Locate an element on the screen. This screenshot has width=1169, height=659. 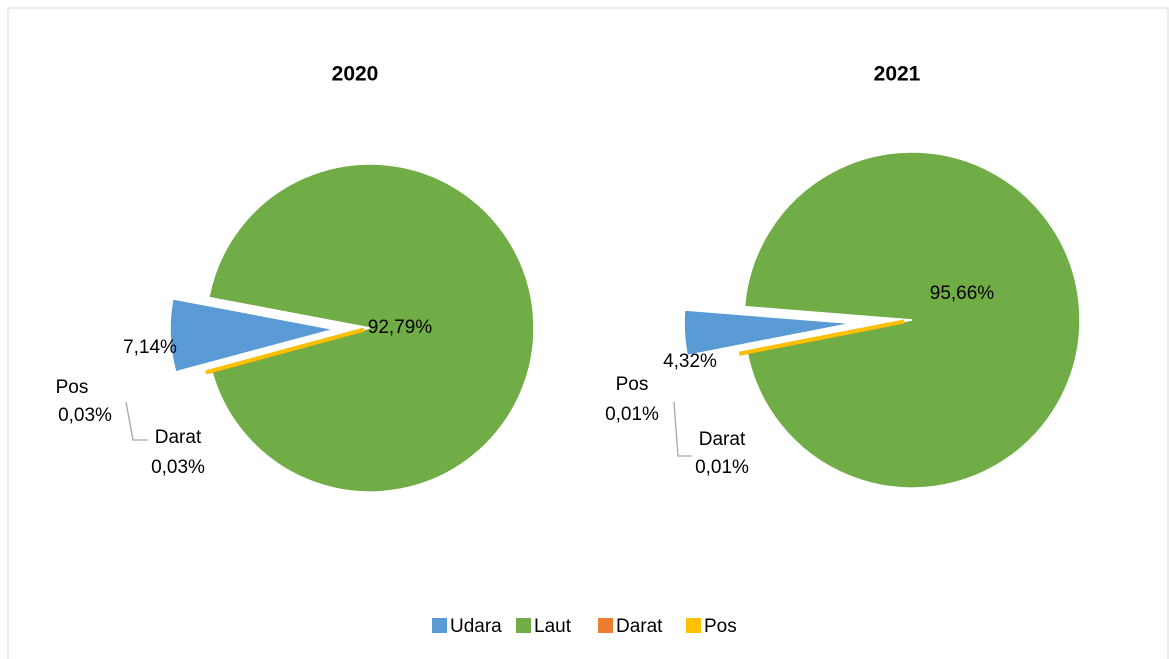
data-label: 92,79% is located at coordinates (400, 327).